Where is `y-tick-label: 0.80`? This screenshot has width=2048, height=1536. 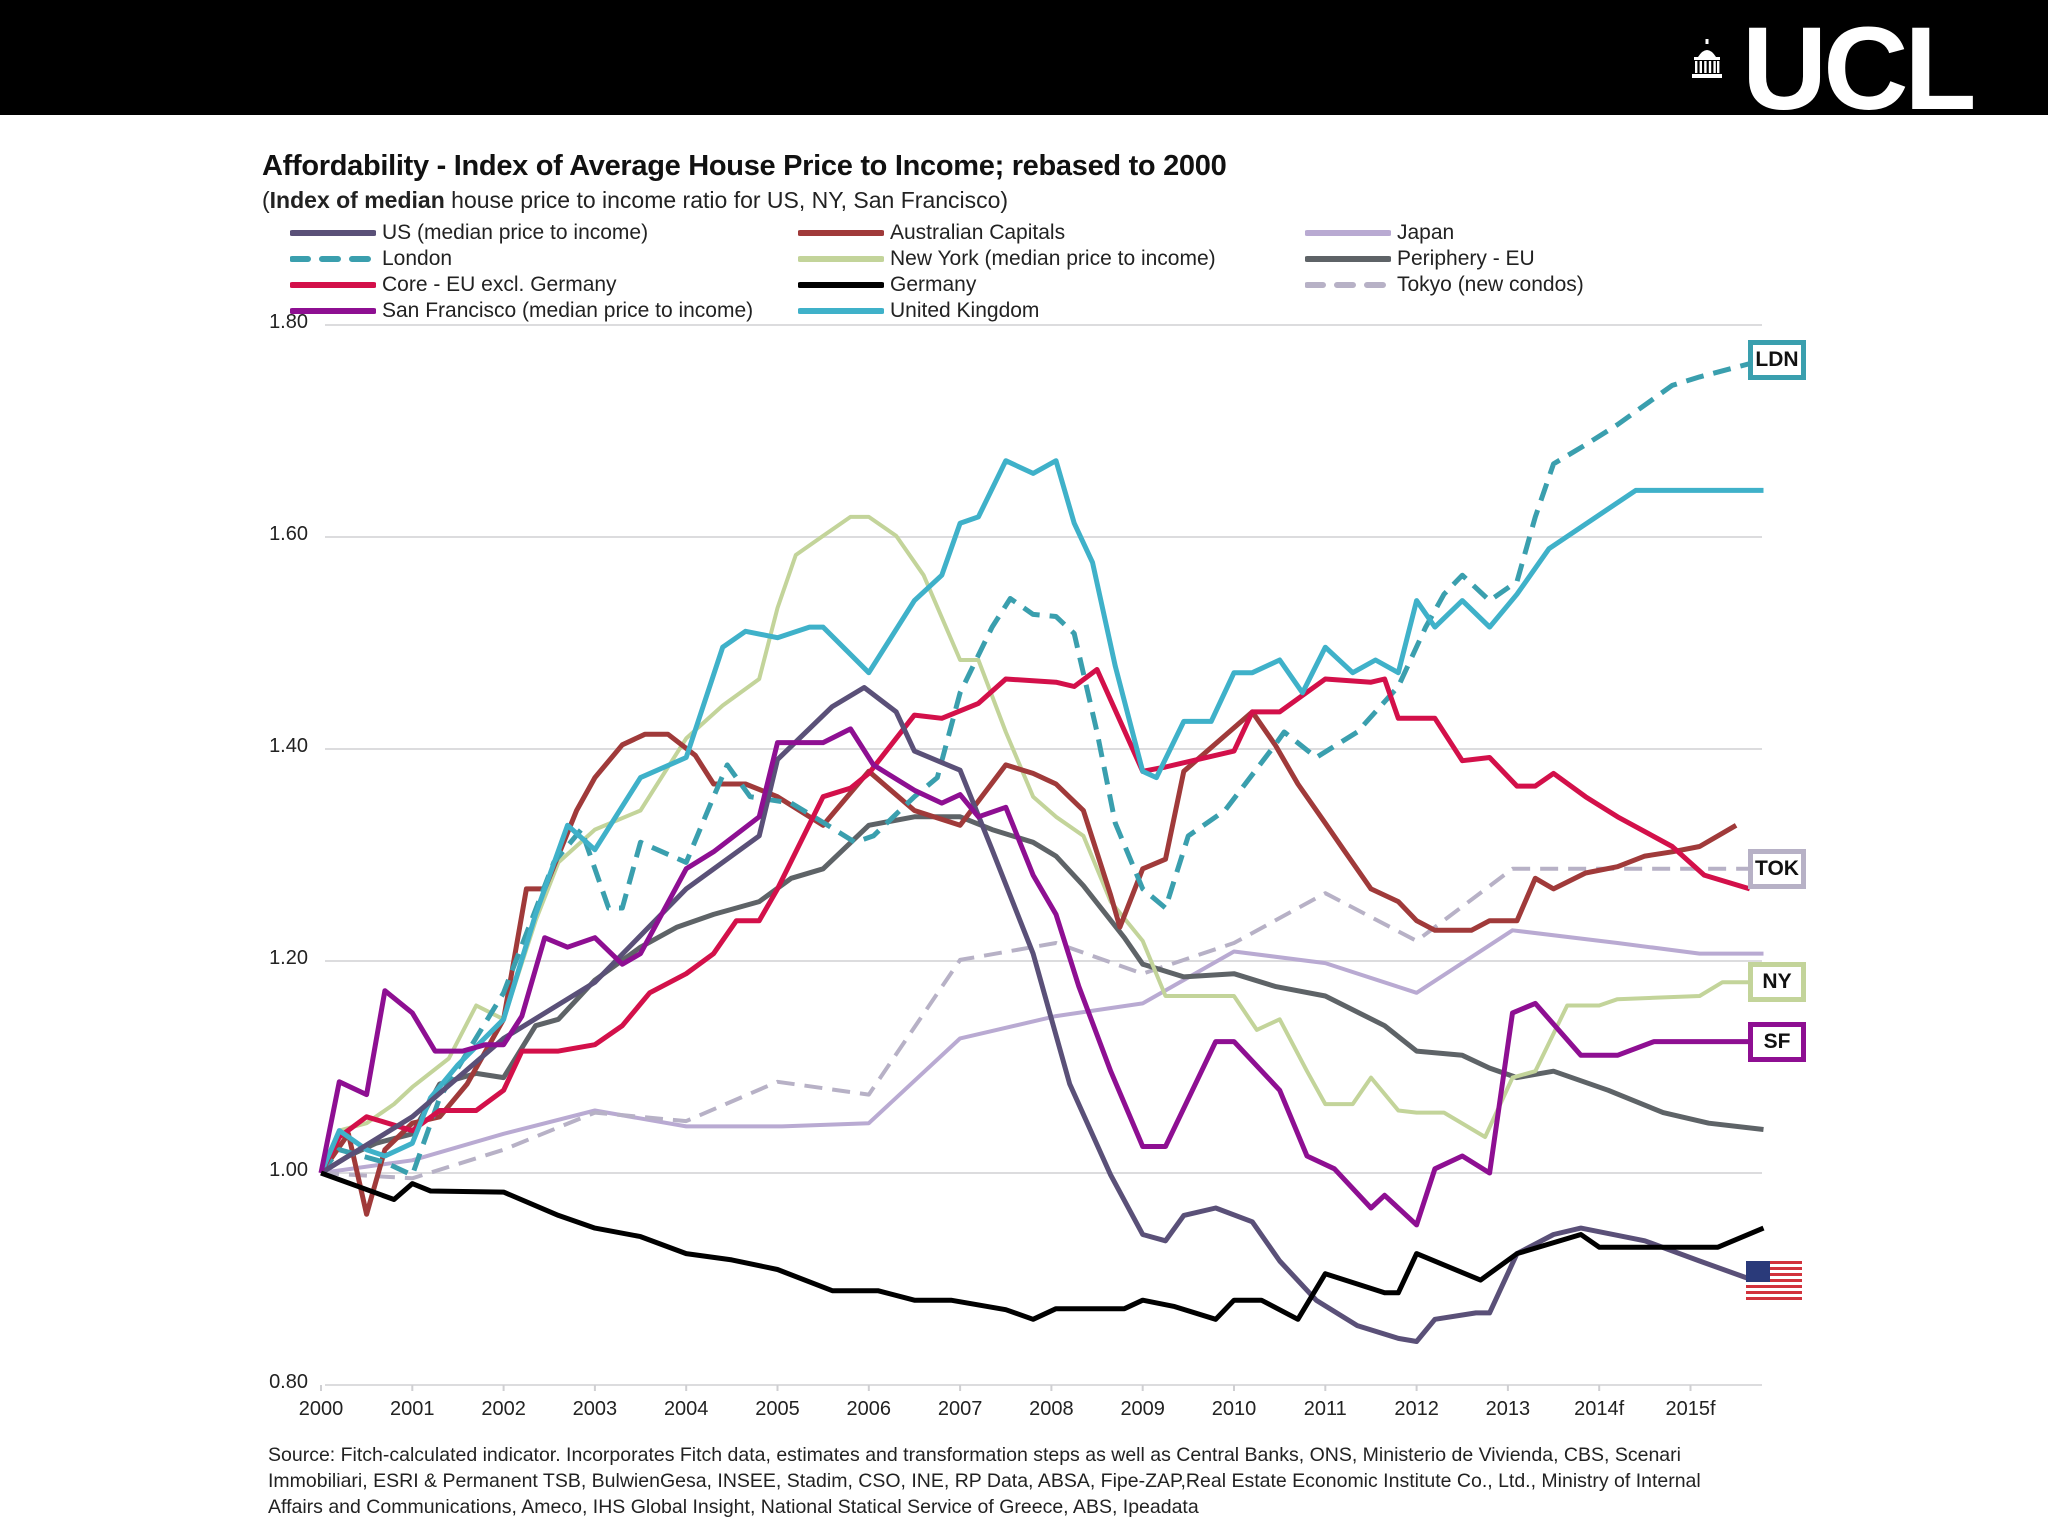
y-tick-label: 0.80 is located at coordinates (288, 1382).